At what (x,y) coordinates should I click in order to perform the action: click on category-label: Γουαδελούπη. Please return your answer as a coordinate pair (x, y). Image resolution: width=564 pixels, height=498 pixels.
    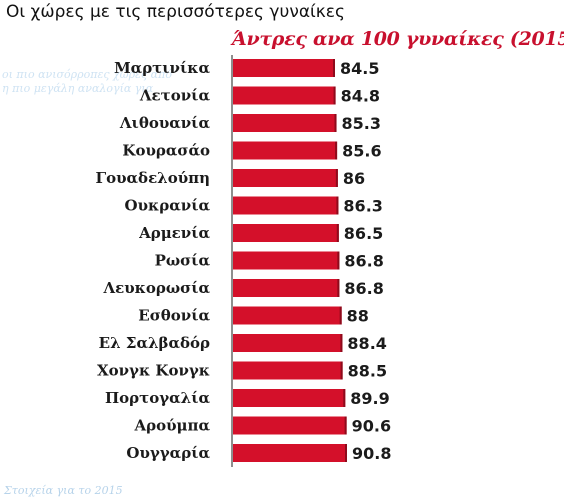
    Looking at the image, I should click on (152, 178).